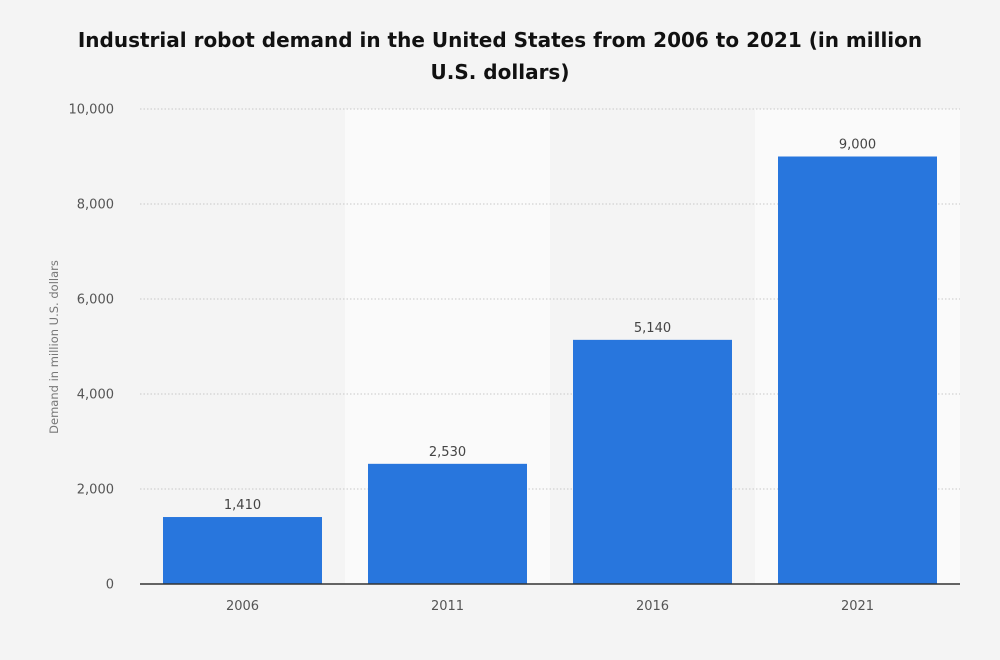  Describe the element at coordinates (447, 606) in the screenshot. I see `x-tick-label: 2011` at that location.